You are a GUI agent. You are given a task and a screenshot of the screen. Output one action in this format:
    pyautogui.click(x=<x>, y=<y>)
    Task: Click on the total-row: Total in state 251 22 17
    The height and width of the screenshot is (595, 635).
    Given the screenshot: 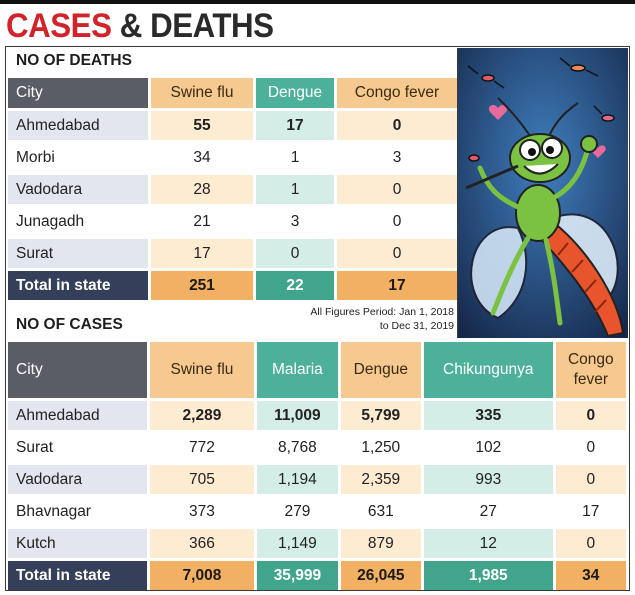 What is the action you would take?
    pyautogui.click(x=232, y=285)
    